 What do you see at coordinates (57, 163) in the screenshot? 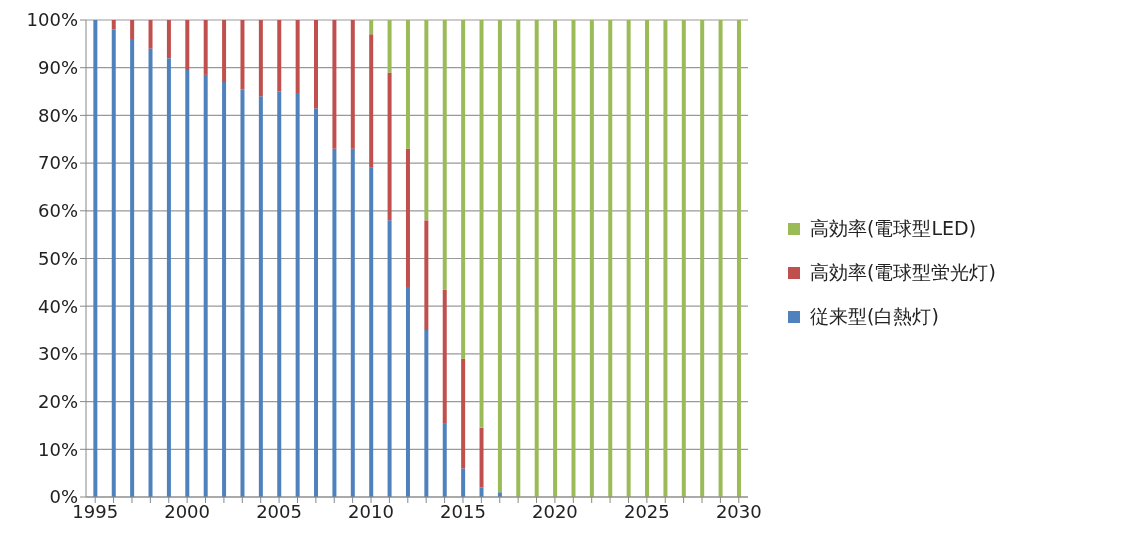
I see `y-tick-label: 70%` at bounding box center [57, 163].